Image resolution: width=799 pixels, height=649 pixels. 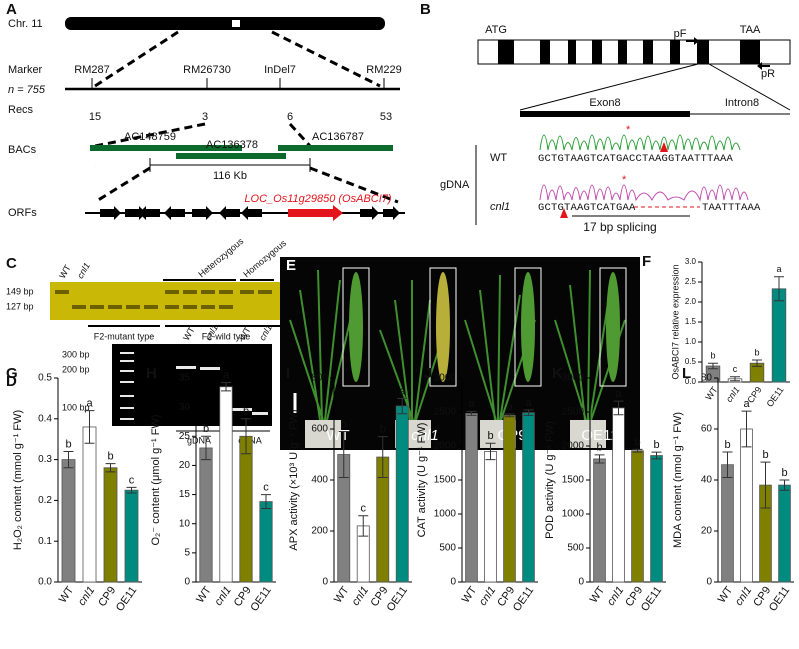 I want to click on band-size: 149 bp, so click(x=20, y=291).